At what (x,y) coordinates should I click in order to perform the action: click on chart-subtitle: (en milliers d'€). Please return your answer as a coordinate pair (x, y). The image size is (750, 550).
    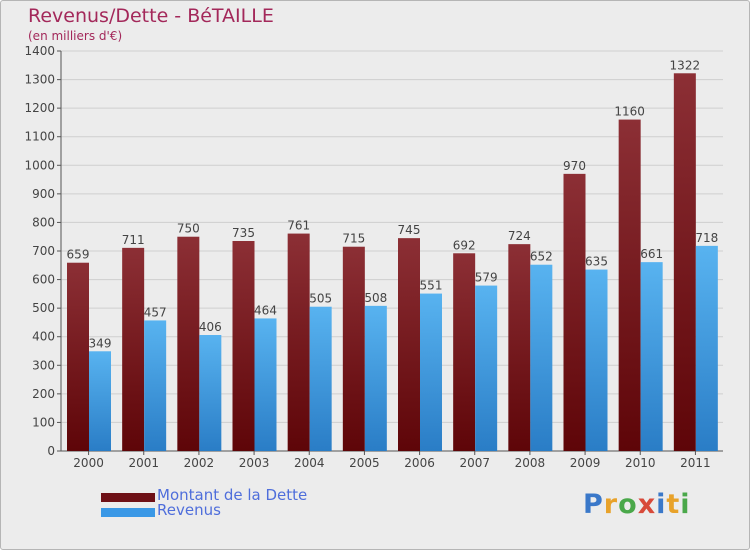
    Looking at the image, I should click on (75, 36).